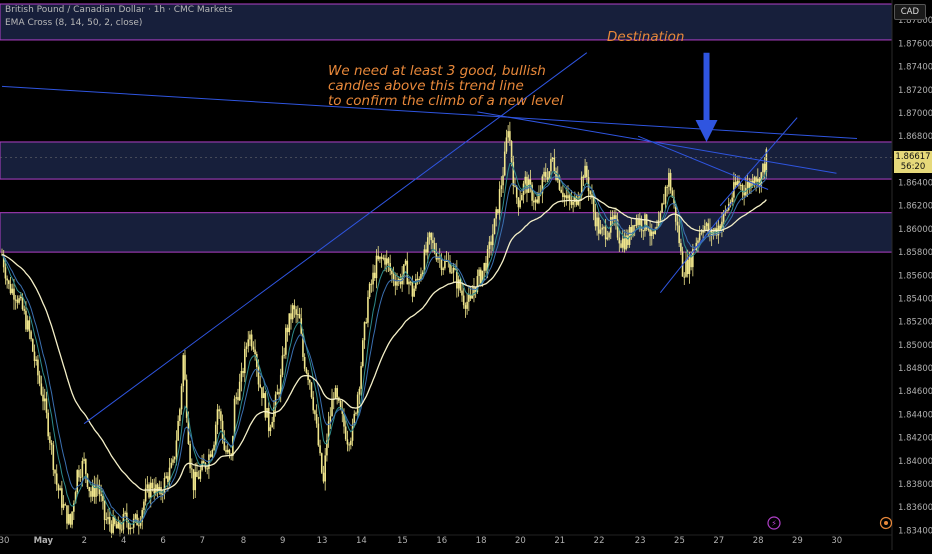 The image size is (932, 554). Describe the element at coordinates (446, 160) in the screenshot. I see `upper-resistance-zone` at that location.